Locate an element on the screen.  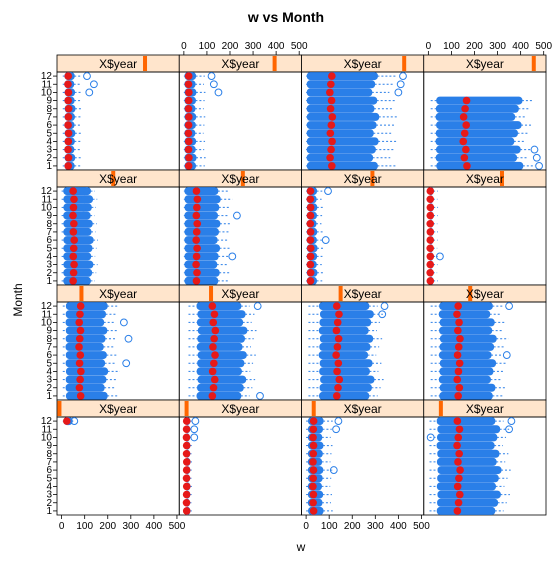
y-tick-label: 7 is located at coordinates (49, 462).